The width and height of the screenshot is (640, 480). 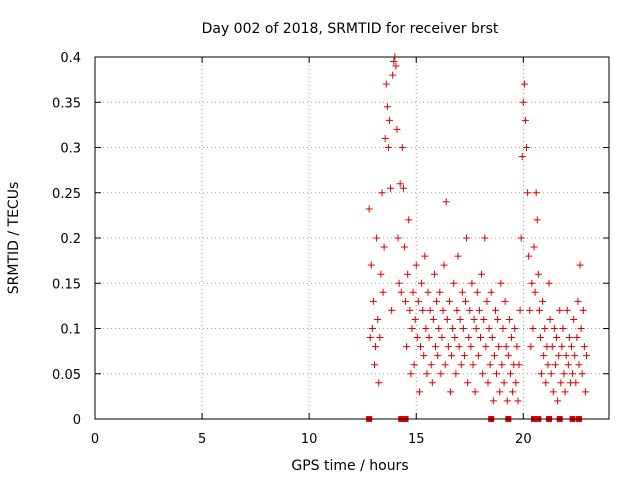 What do you see at coordinates (66, 103) in the screenshot?
I see `y-tick-label: 0.35` at bounding box center [66, 103].